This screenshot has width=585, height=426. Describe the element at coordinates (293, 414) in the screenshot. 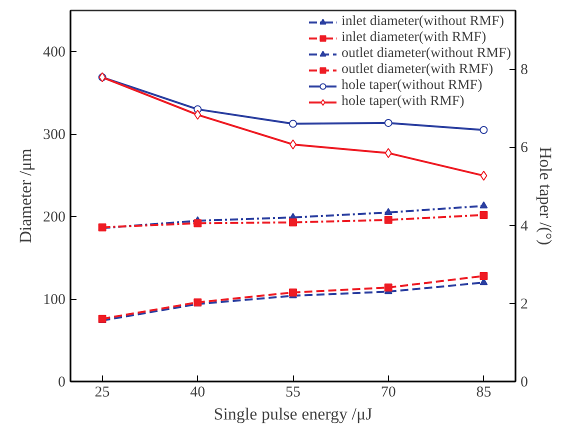

I see `x-axis-title: Single pulse energy /μJ` at that location.